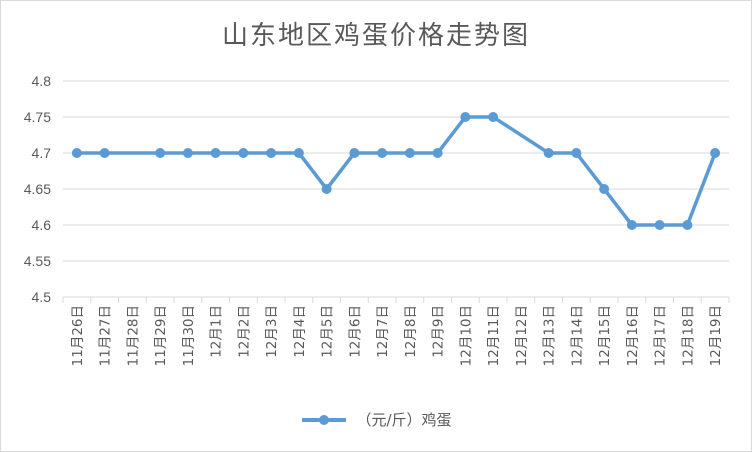 The width and height of the screenshot is (752, 452). What do you see at coordinates (375, 36) in the screenshot?
I see `chart-title: 山东地区鸡蛋价格走势图` at bounding box center [375, 36].